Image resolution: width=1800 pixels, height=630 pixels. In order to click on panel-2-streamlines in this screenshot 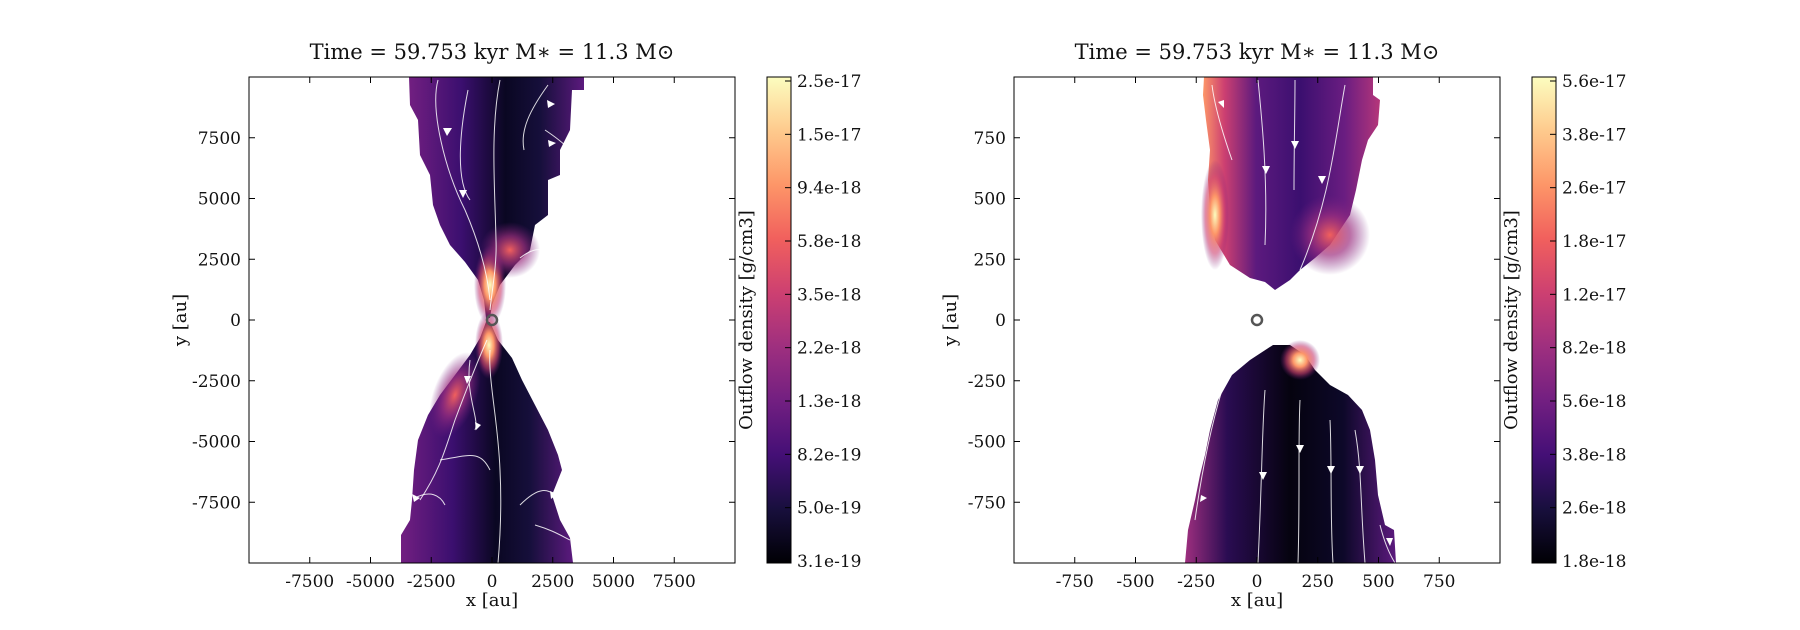, I will do `click(1295, 321)`.